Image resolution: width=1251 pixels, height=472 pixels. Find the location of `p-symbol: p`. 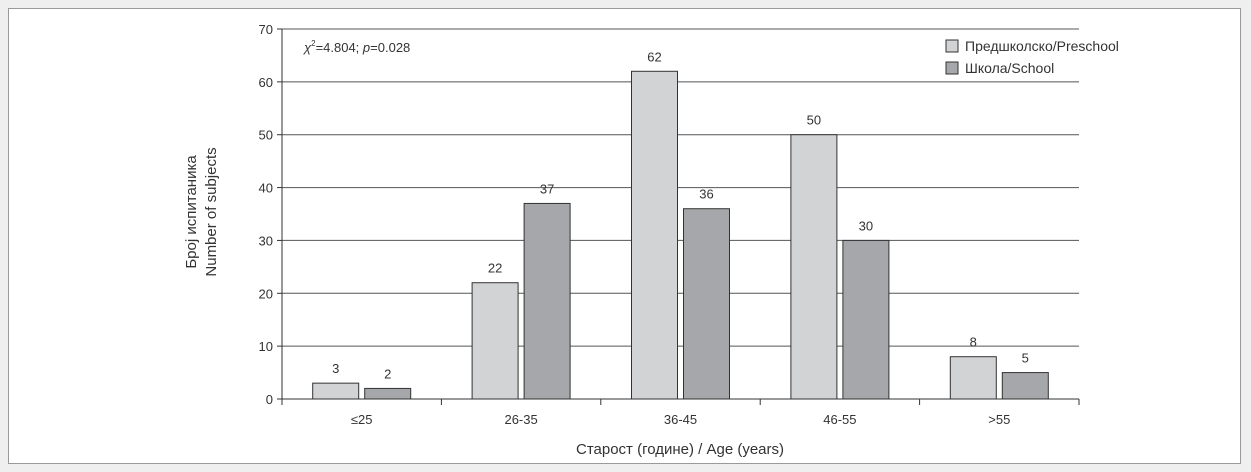

p-symbol: p is located at coordinates (366, 47).